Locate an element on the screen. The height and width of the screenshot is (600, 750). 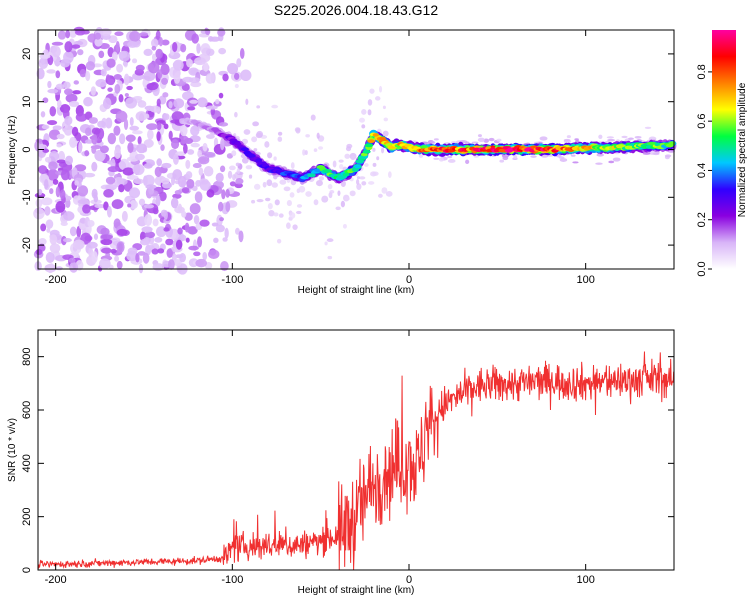
snr-y-tick-label: 200 is located at coordinates (27, 516).